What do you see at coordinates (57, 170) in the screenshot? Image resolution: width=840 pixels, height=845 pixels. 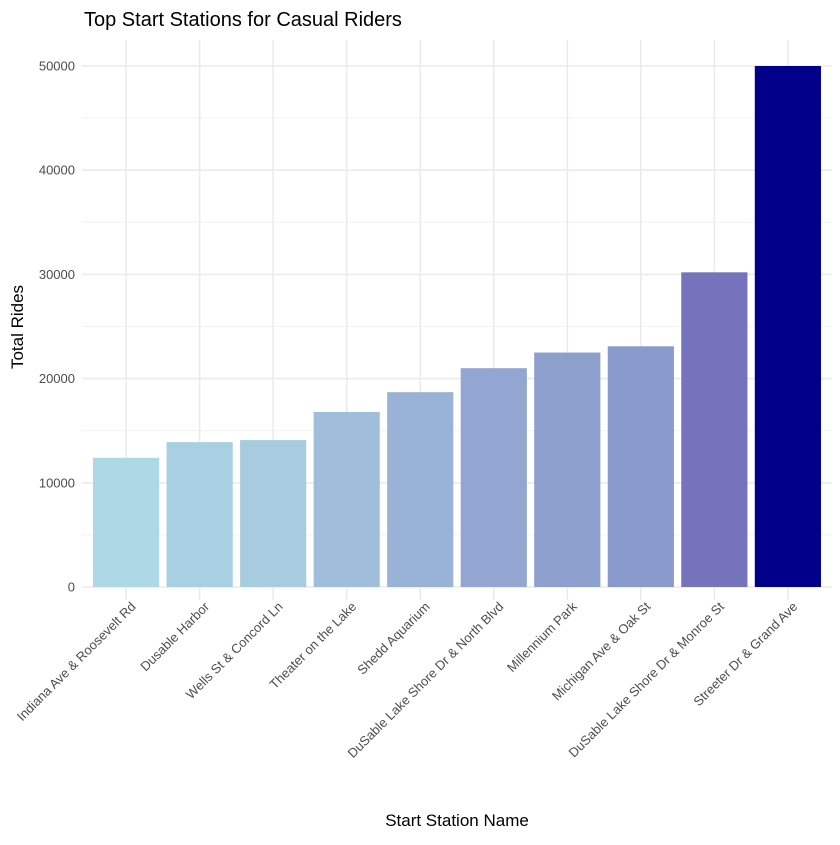 I see `y-tick-label: 40000` at bounding box center [57, 170].